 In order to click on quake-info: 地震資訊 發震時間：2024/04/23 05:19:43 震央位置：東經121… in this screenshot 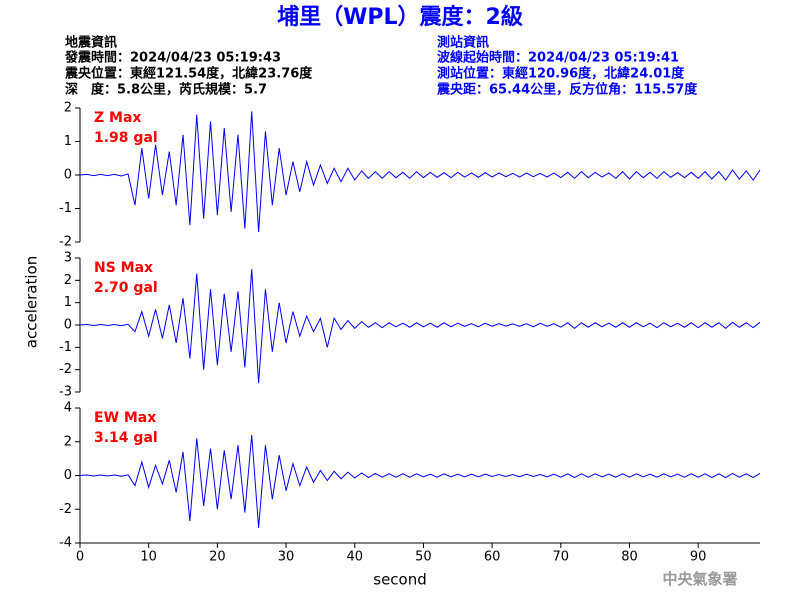, I will do `click(188, 66)`.